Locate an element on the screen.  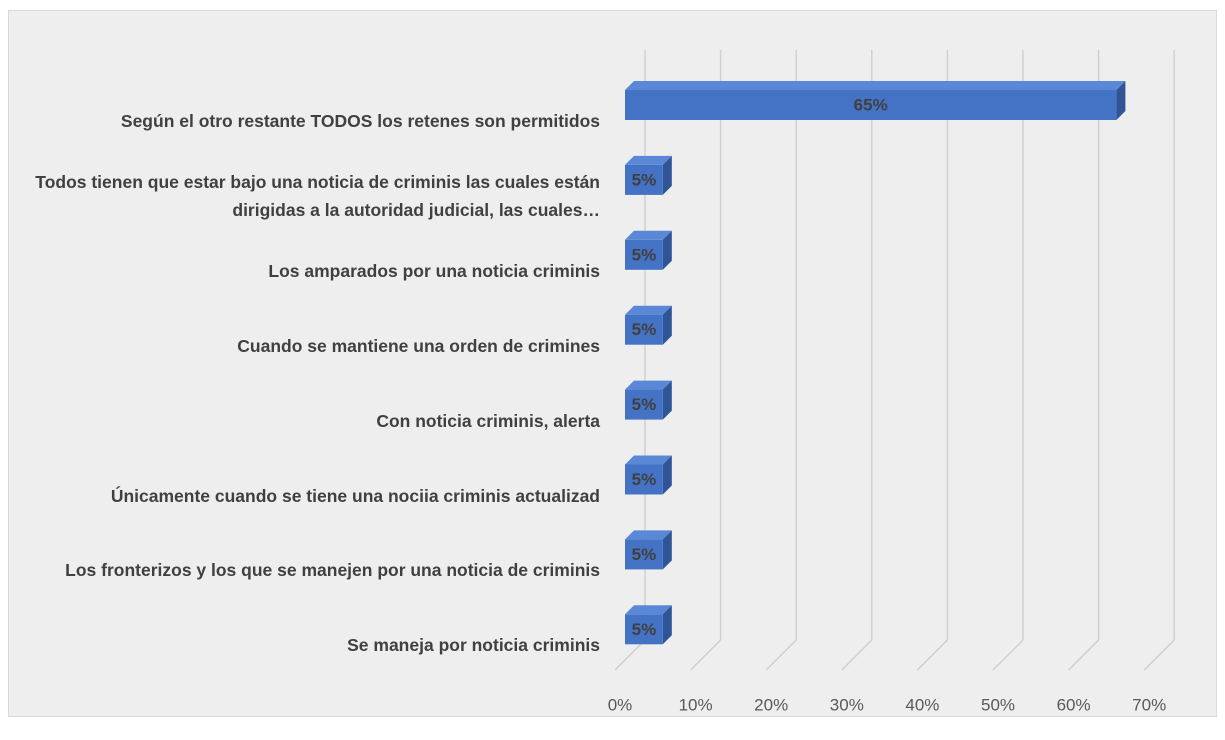
x-tick-label: 20% is located at coordinates (771, 704).